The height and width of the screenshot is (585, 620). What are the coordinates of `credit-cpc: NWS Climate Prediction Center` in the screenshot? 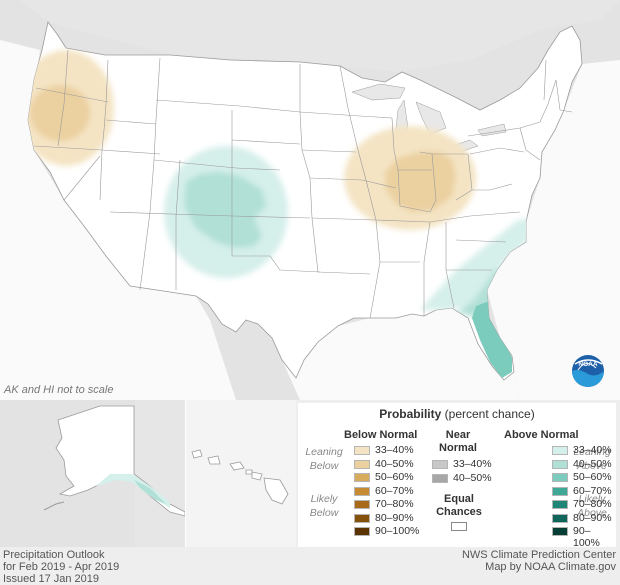 It's located at (538, 555).